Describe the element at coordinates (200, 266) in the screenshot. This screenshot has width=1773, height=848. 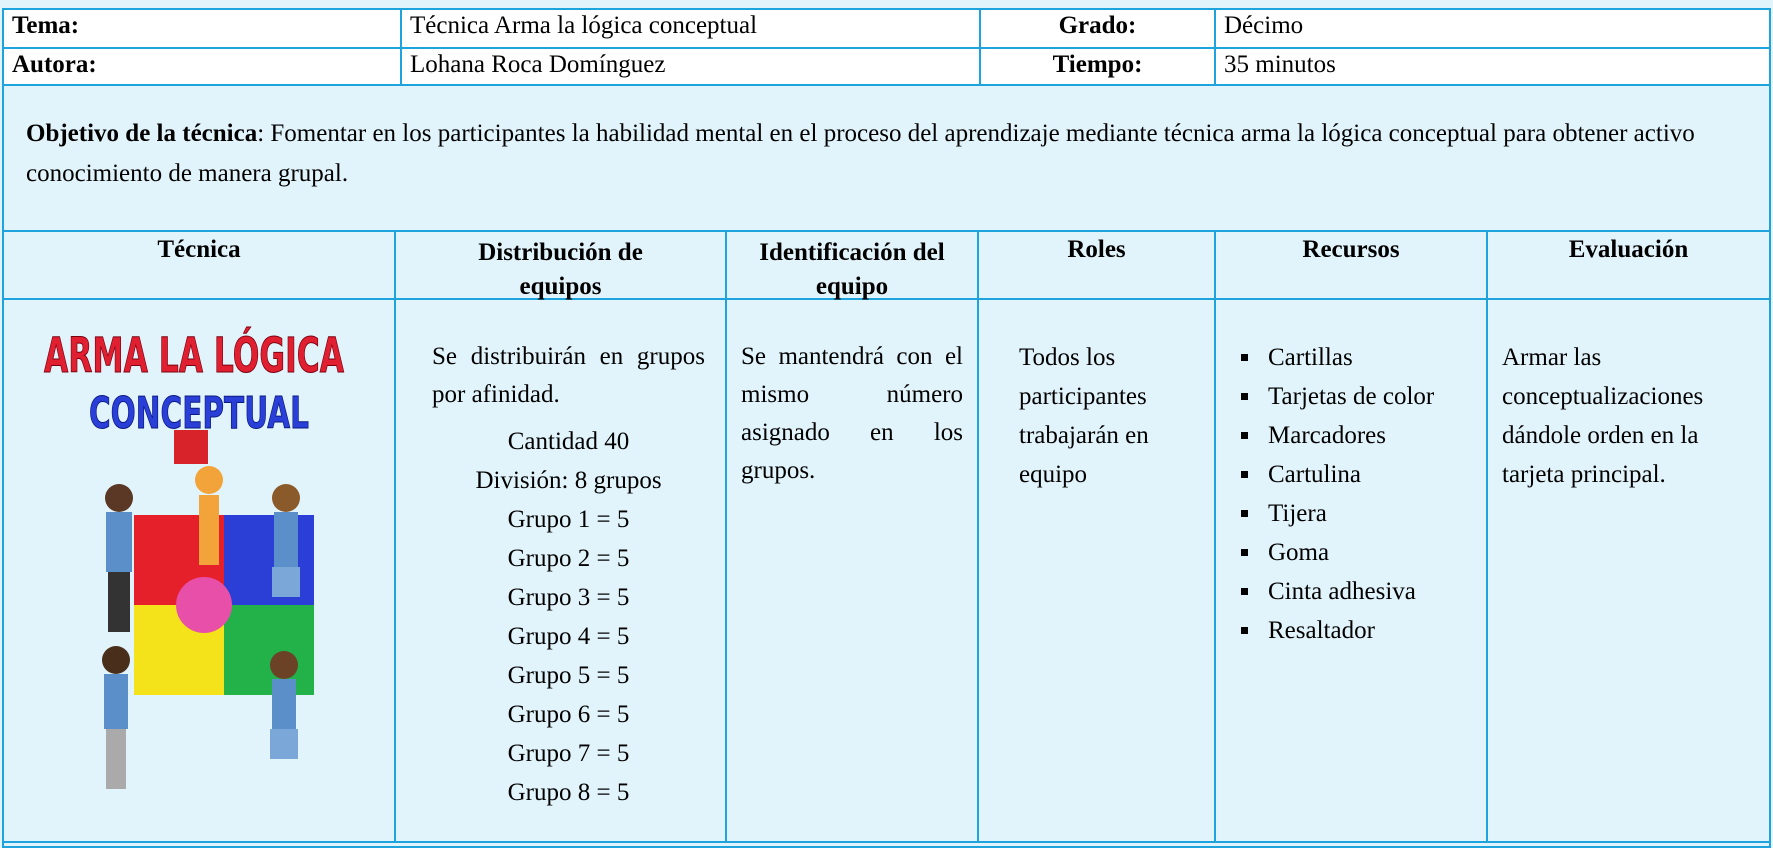
I see `column-header: Técnica` at that location.